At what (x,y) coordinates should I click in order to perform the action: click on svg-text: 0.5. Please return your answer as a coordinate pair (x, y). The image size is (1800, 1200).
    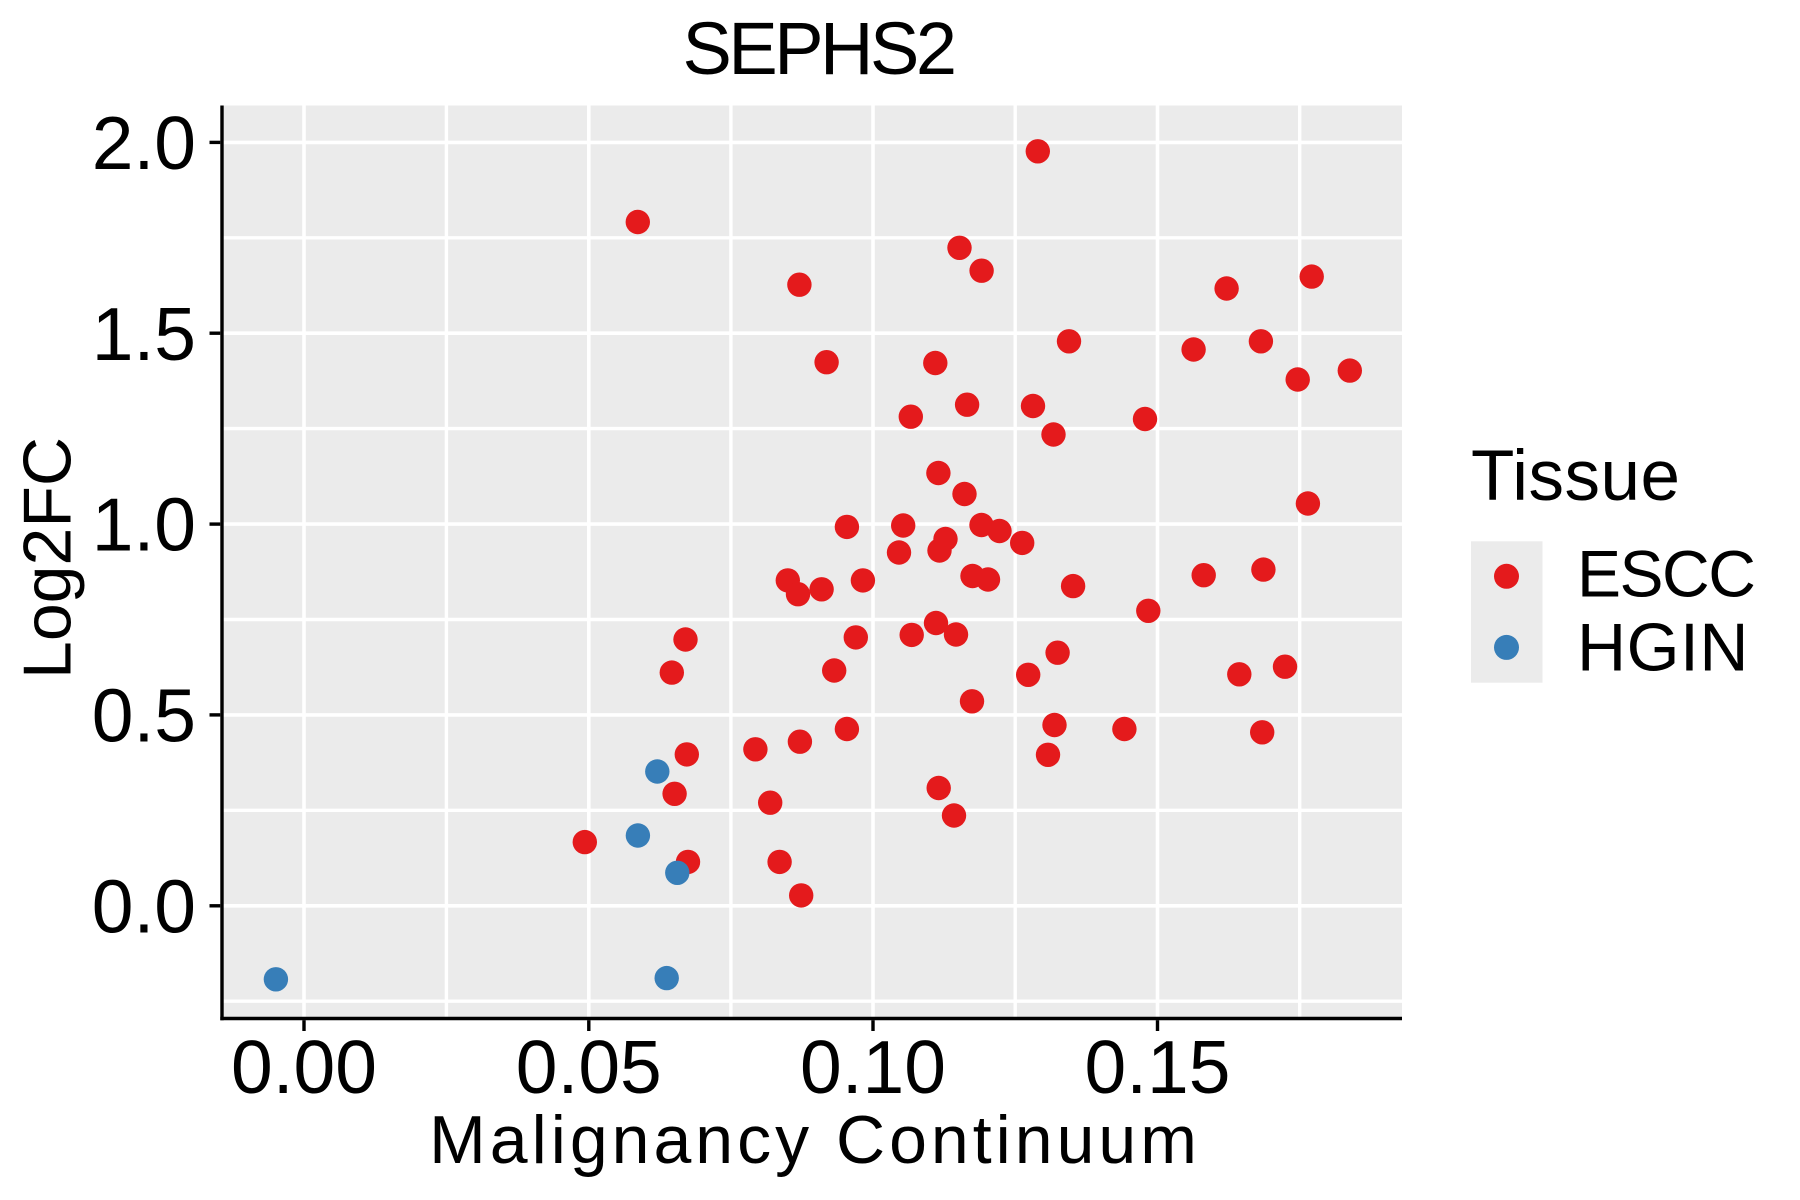
    Looking at the image, I should click on (144, 716).